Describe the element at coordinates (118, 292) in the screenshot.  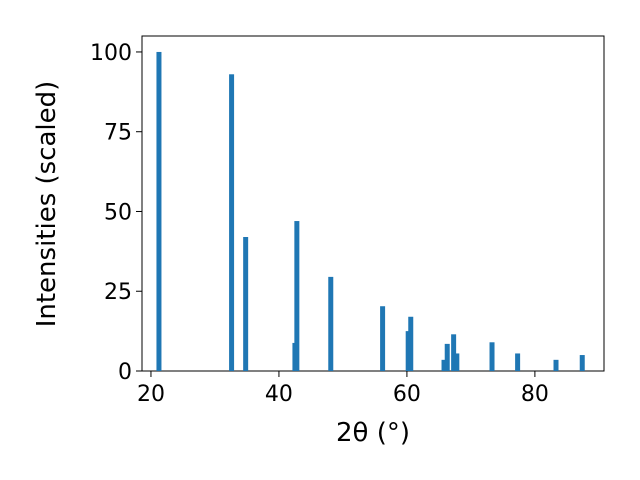
I see `y-tick-label: 25` at that location.